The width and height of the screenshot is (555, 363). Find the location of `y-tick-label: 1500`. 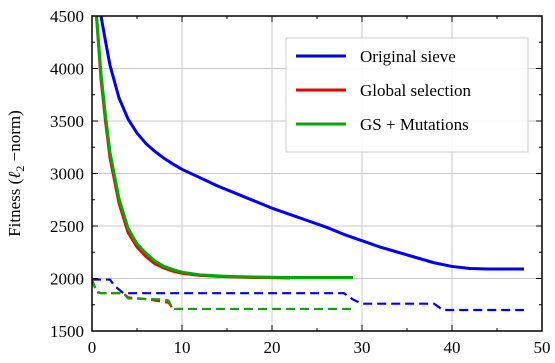

y-tick-label: 1500 is located at coordinates (67, 331).